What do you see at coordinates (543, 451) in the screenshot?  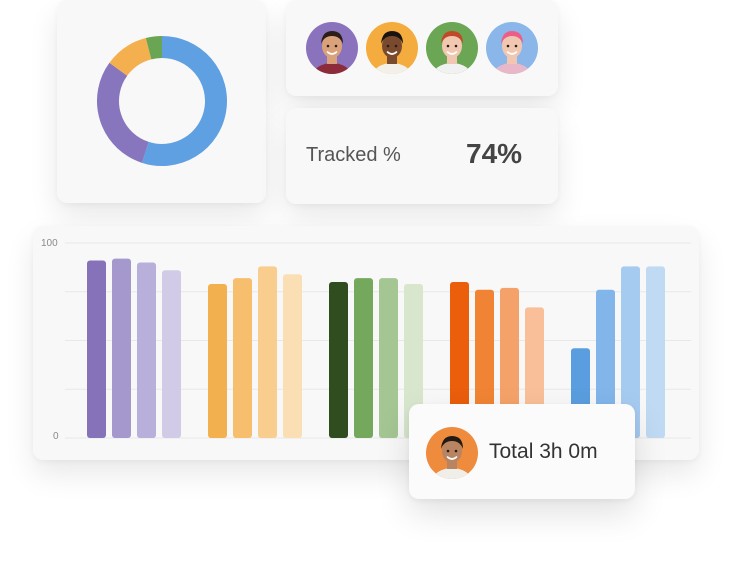 I see `total-time-label: Total 3h 0m` at bounding box center [543, 451].